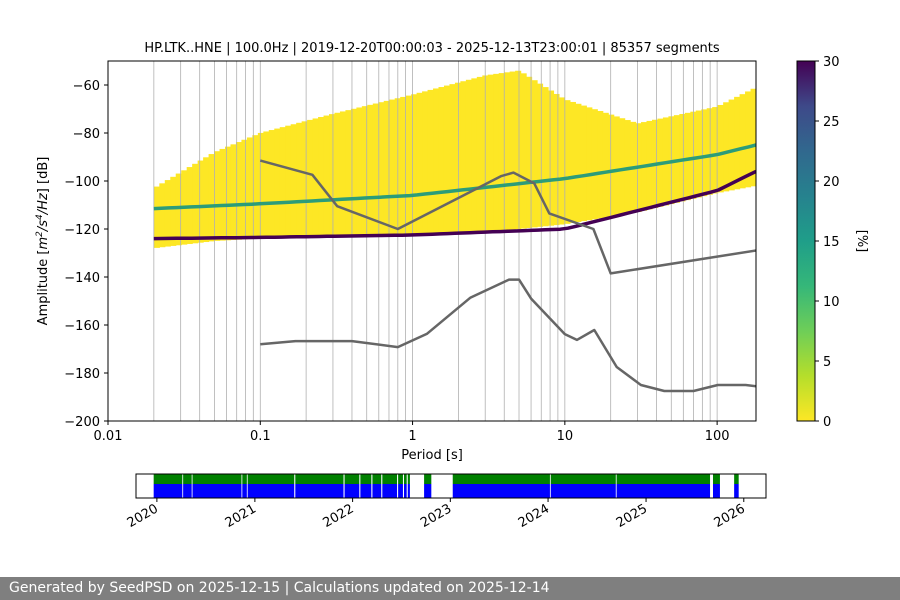 The width and height of the screenshot is (900, 600). What do you see at coordinates (831, 182) in the screenshot?
I see `colorbar-tick-label: 20` at bounding box center [831, 182].